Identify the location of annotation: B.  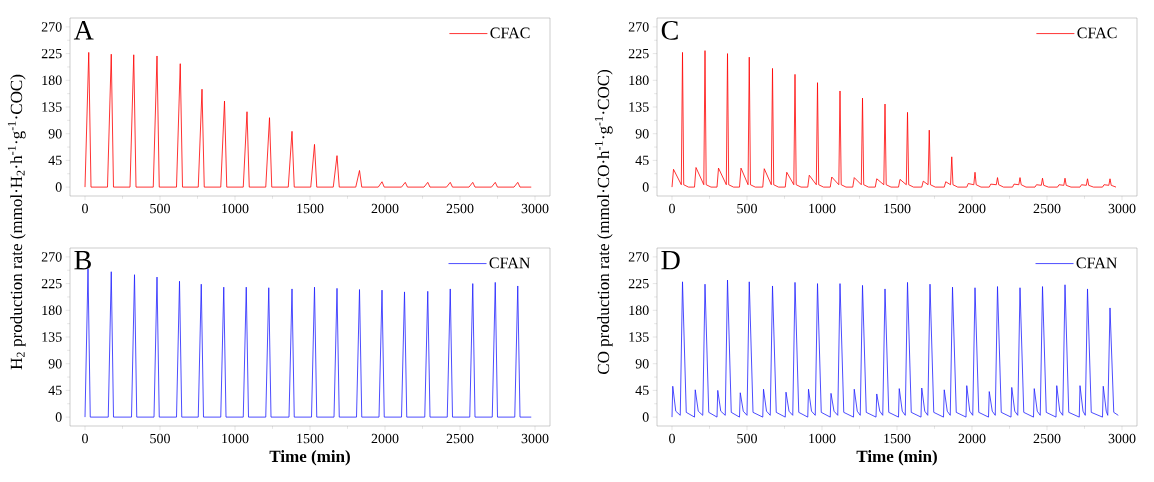
(82, 260).